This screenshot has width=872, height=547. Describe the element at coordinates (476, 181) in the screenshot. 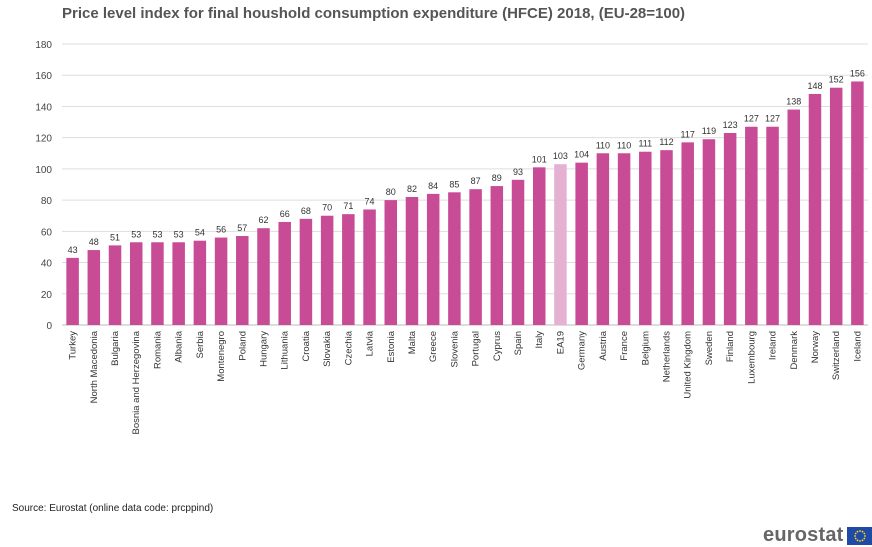

I see `data-label: 87` at that location.